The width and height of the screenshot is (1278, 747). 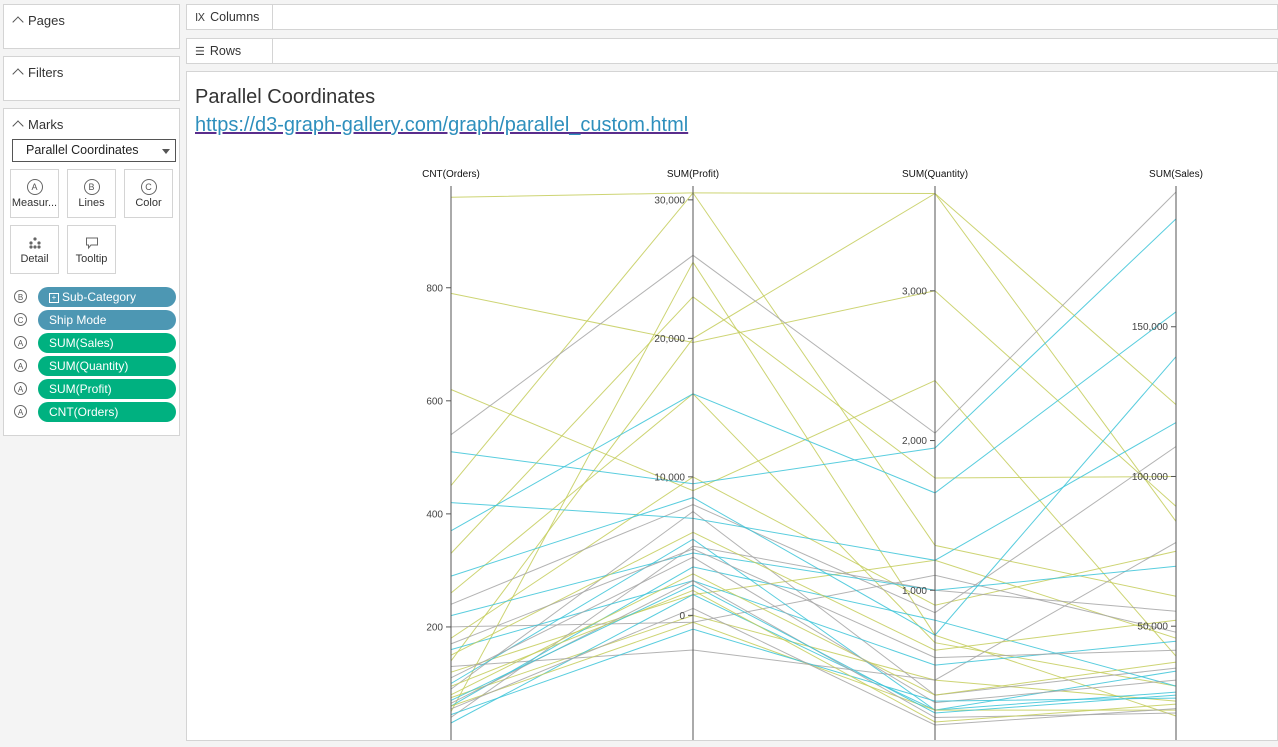 I want to click on mark-type-value: Parallel Coordinates, so click(x=82, y=150).